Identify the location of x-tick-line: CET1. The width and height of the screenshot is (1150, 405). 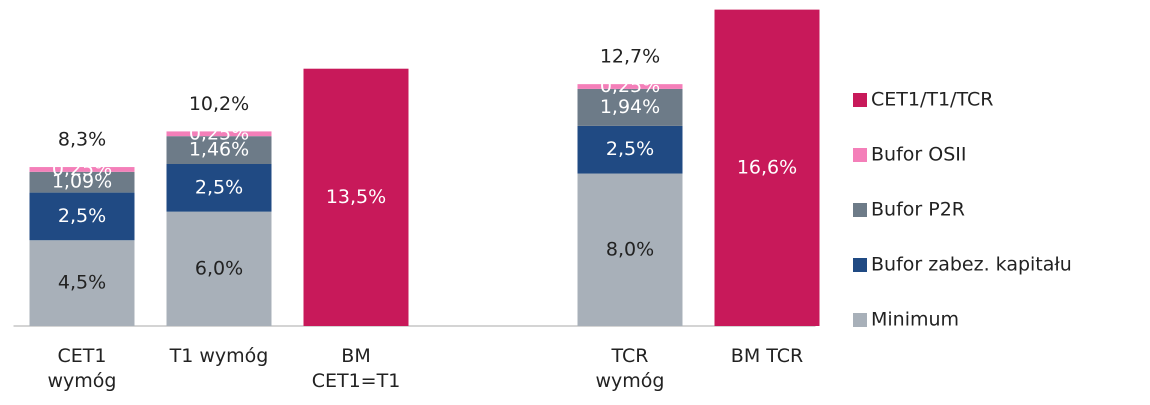
(82, 356).